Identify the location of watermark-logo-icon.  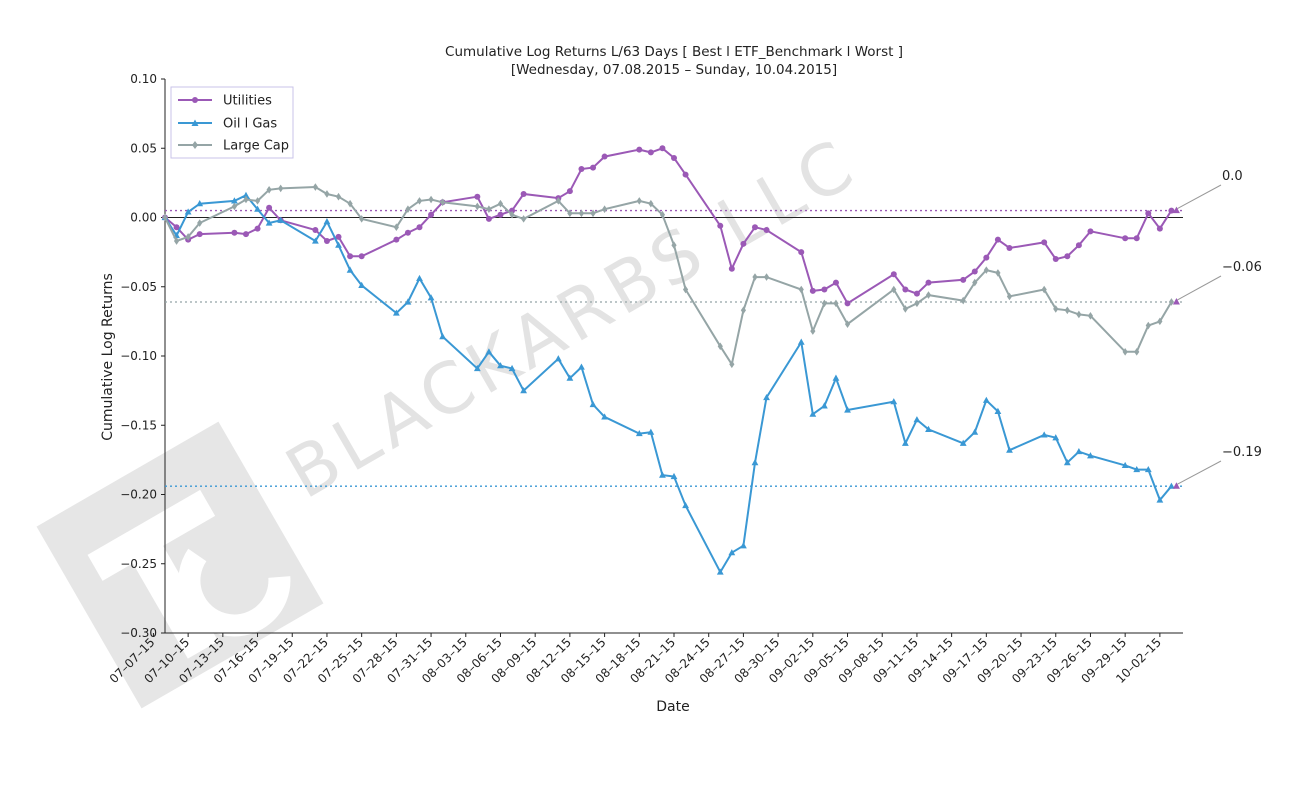
(180, 565).